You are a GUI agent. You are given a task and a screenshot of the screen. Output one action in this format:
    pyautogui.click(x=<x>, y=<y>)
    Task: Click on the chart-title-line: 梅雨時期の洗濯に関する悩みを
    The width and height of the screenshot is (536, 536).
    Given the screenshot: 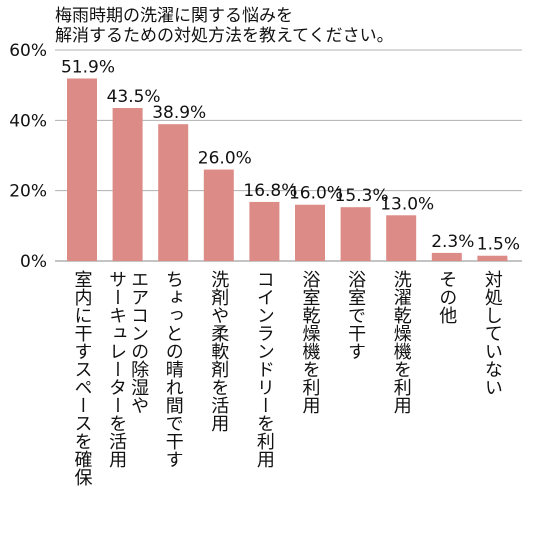 What is the action you would take?
    pyautogui.click(x=174, y=16)
    